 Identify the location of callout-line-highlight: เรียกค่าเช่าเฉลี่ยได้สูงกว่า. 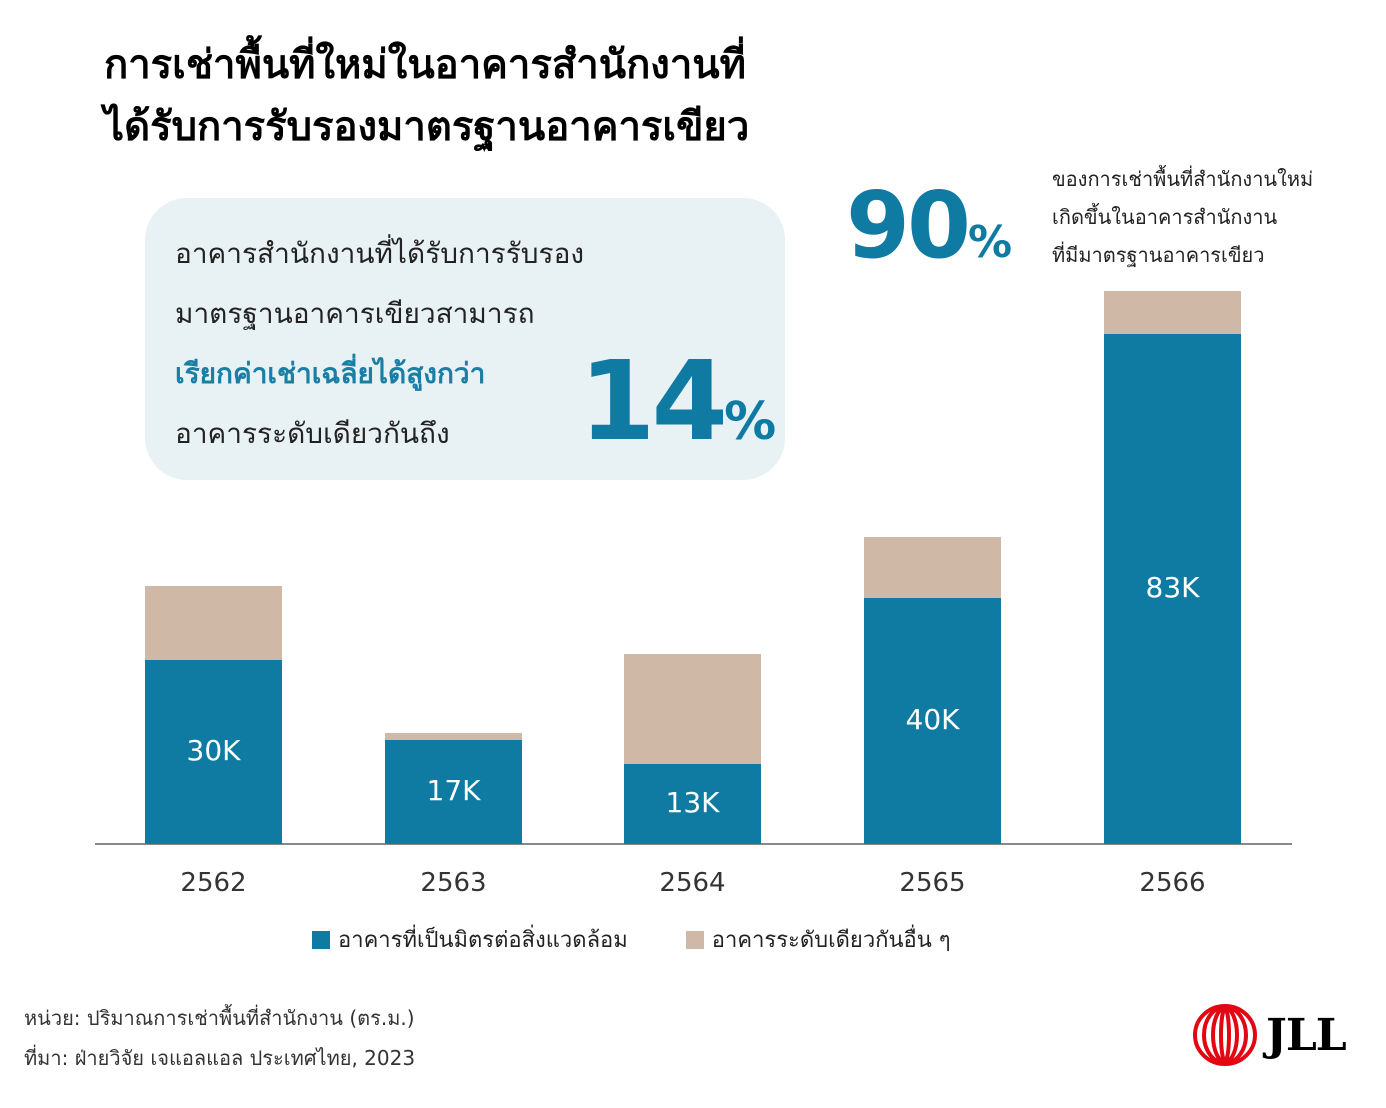
(330, 373).